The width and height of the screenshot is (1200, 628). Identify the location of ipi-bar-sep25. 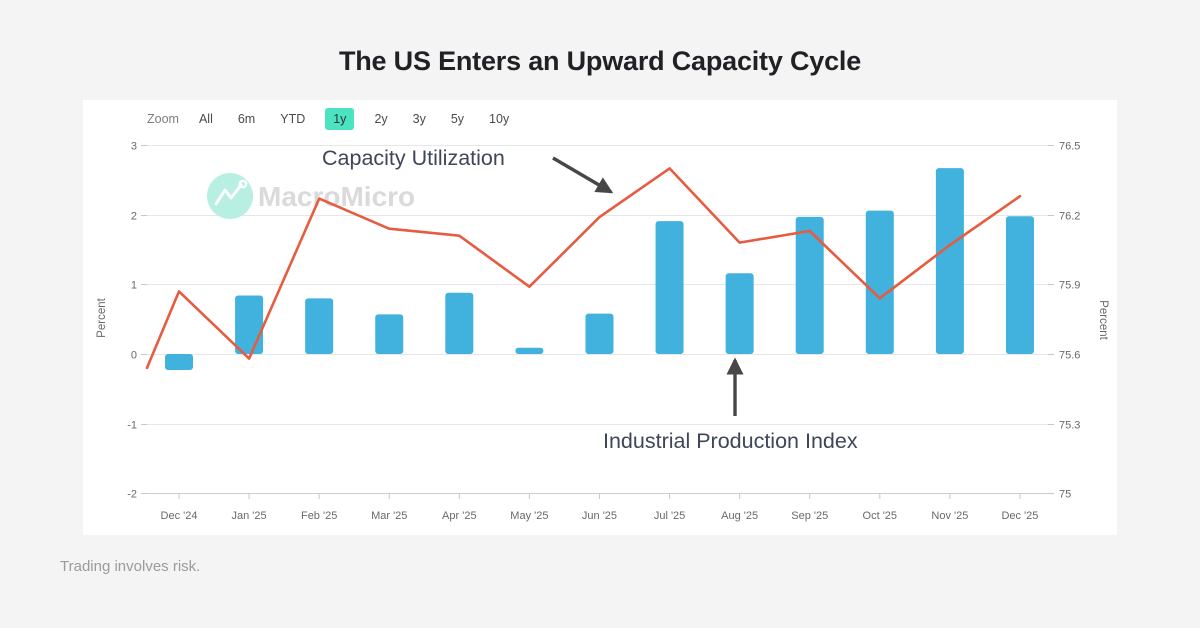
(809, 285).